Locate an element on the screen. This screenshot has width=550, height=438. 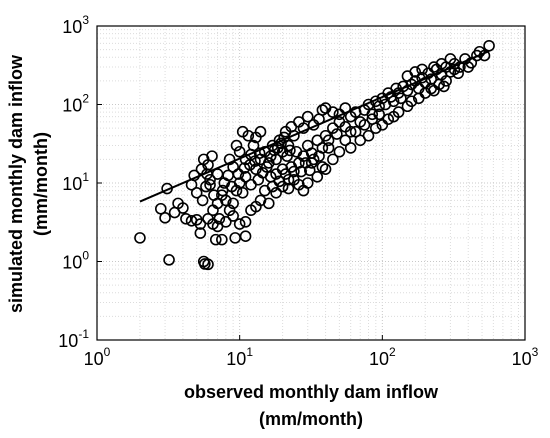
x-axis-label-line1: observed monthly dam inflow is located at coordinates (311, 392).